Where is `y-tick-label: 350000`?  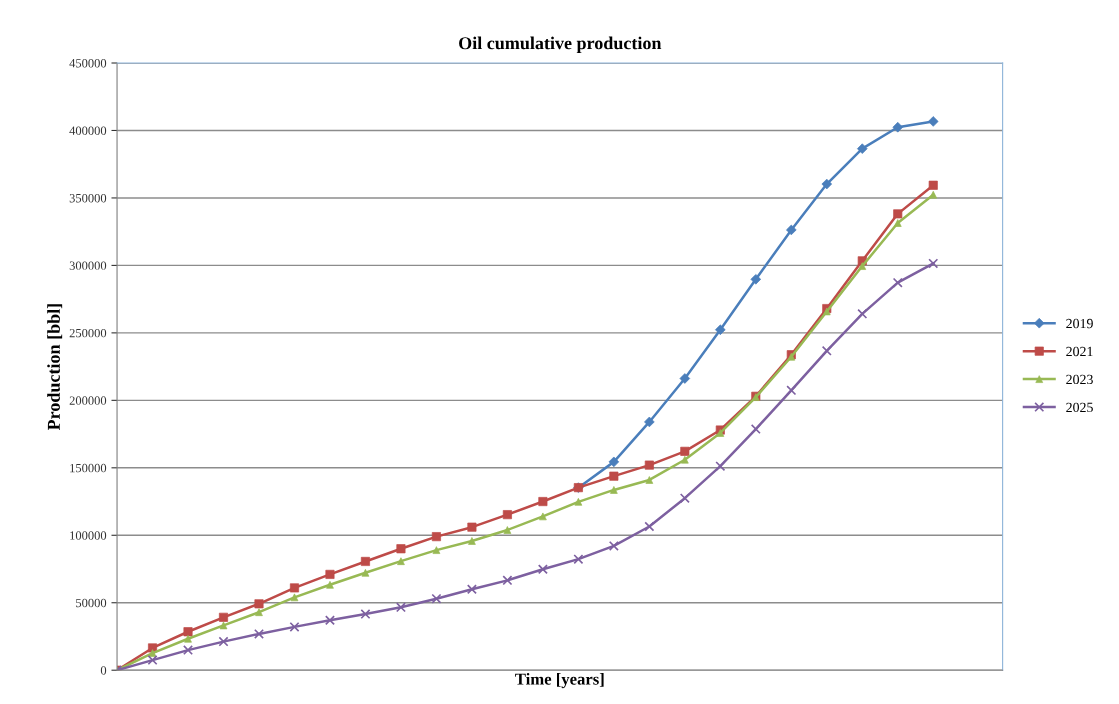 y-tick-label: 350000 is located at coordinates (88, 198).